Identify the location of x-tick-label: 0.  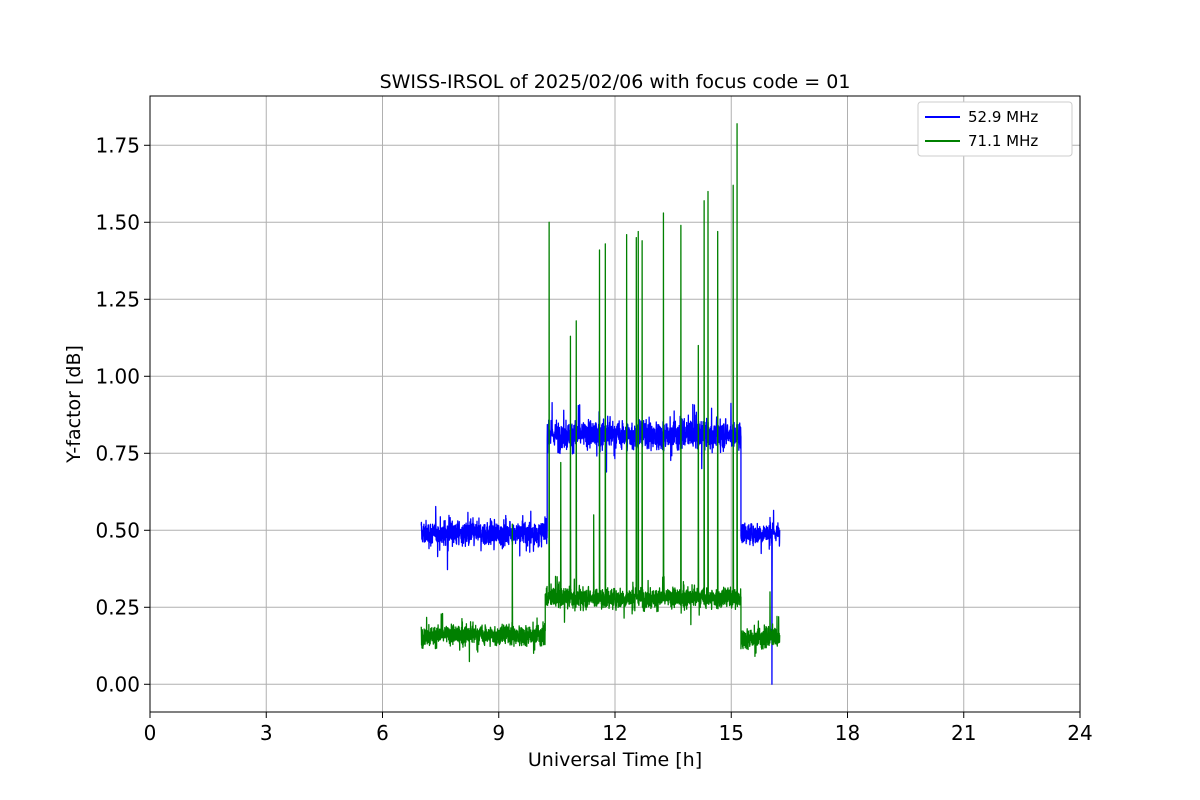
(150, 733).